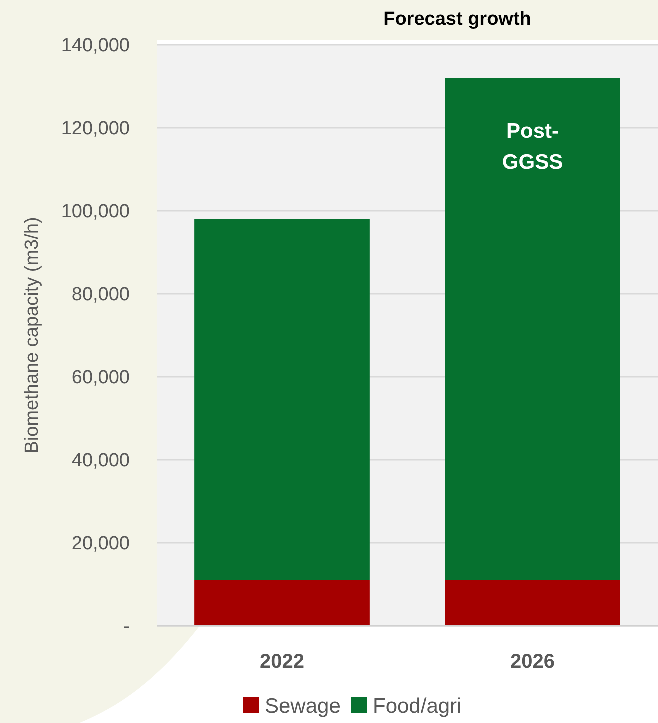  Describe the element at coordinates (95, 46) in the screenshot. I see `y-tick-label: 140,000` at that location.